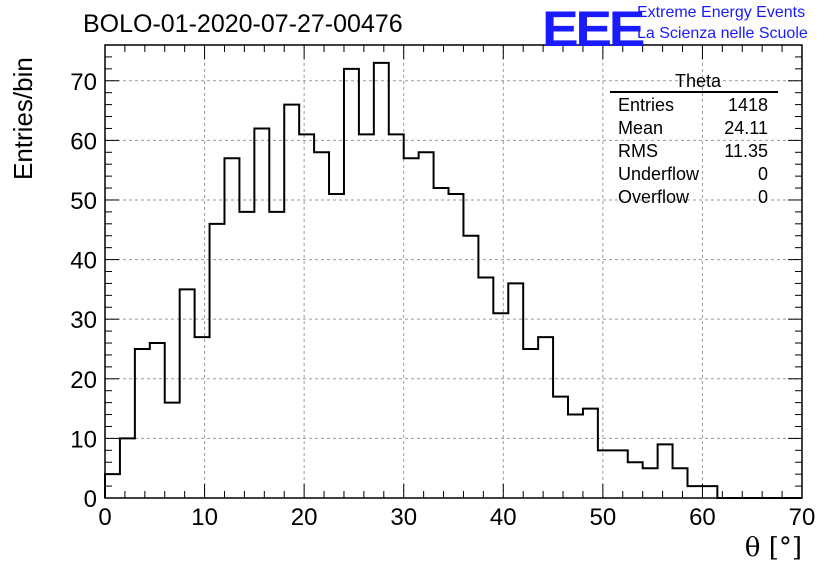 This screenshot has width=836, height=572. Describe the element at coordinates (802, 517) in the screenshot. I see `x-tick-label: 70` at that location.